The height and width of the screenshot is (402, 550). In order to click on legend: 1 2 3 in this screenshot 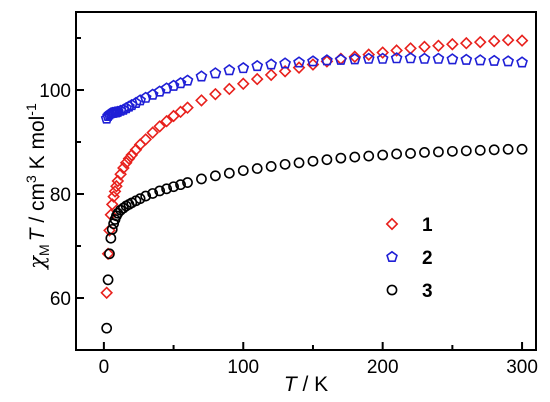, I will do `click(409, 258)`.